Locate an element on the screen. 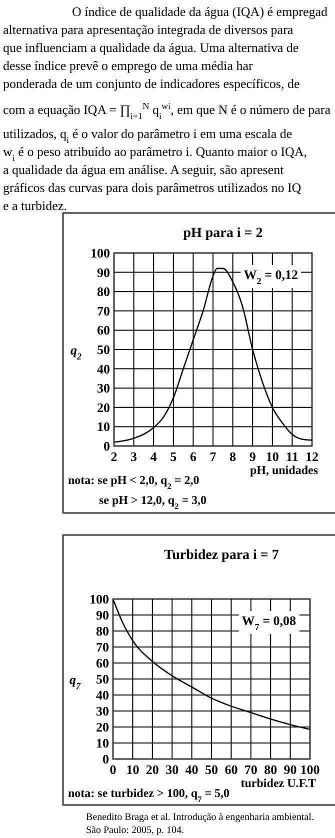  x-tick-label: 12 is located at coordinates (312, 456).